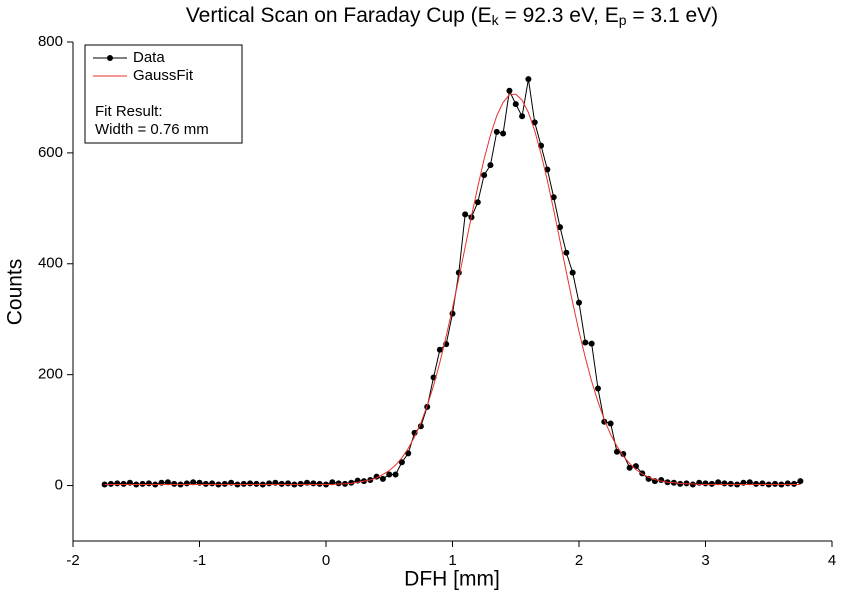 The image size is (843, 600). What do you see at coordinates (452, 560) in the screenshot?
I see `x-tick-label: 1` at bounding box center [452, 560].